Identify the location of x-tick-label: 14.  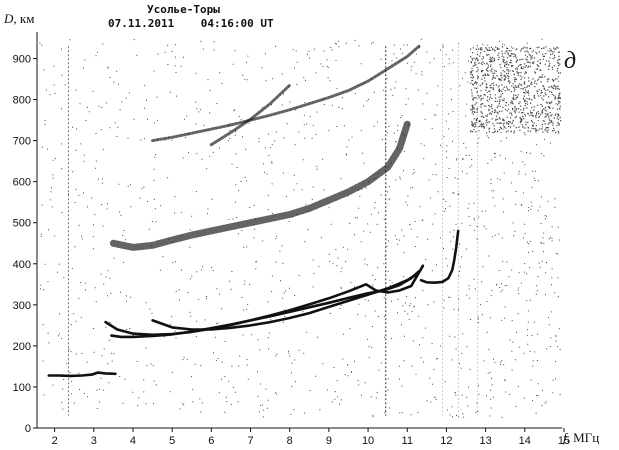
(525, 441).